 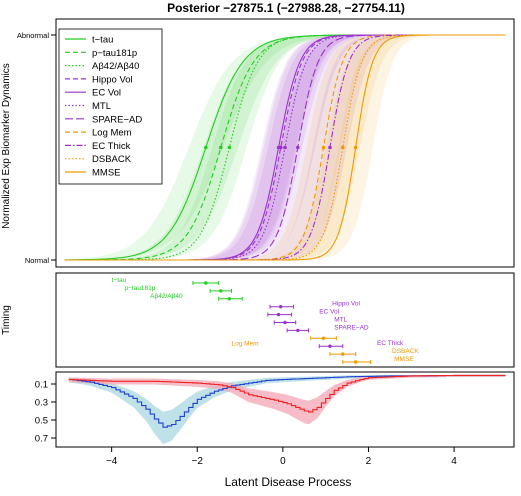 I want to click on density-ytick-label-3: 0.7, so click(x=41, y=439).